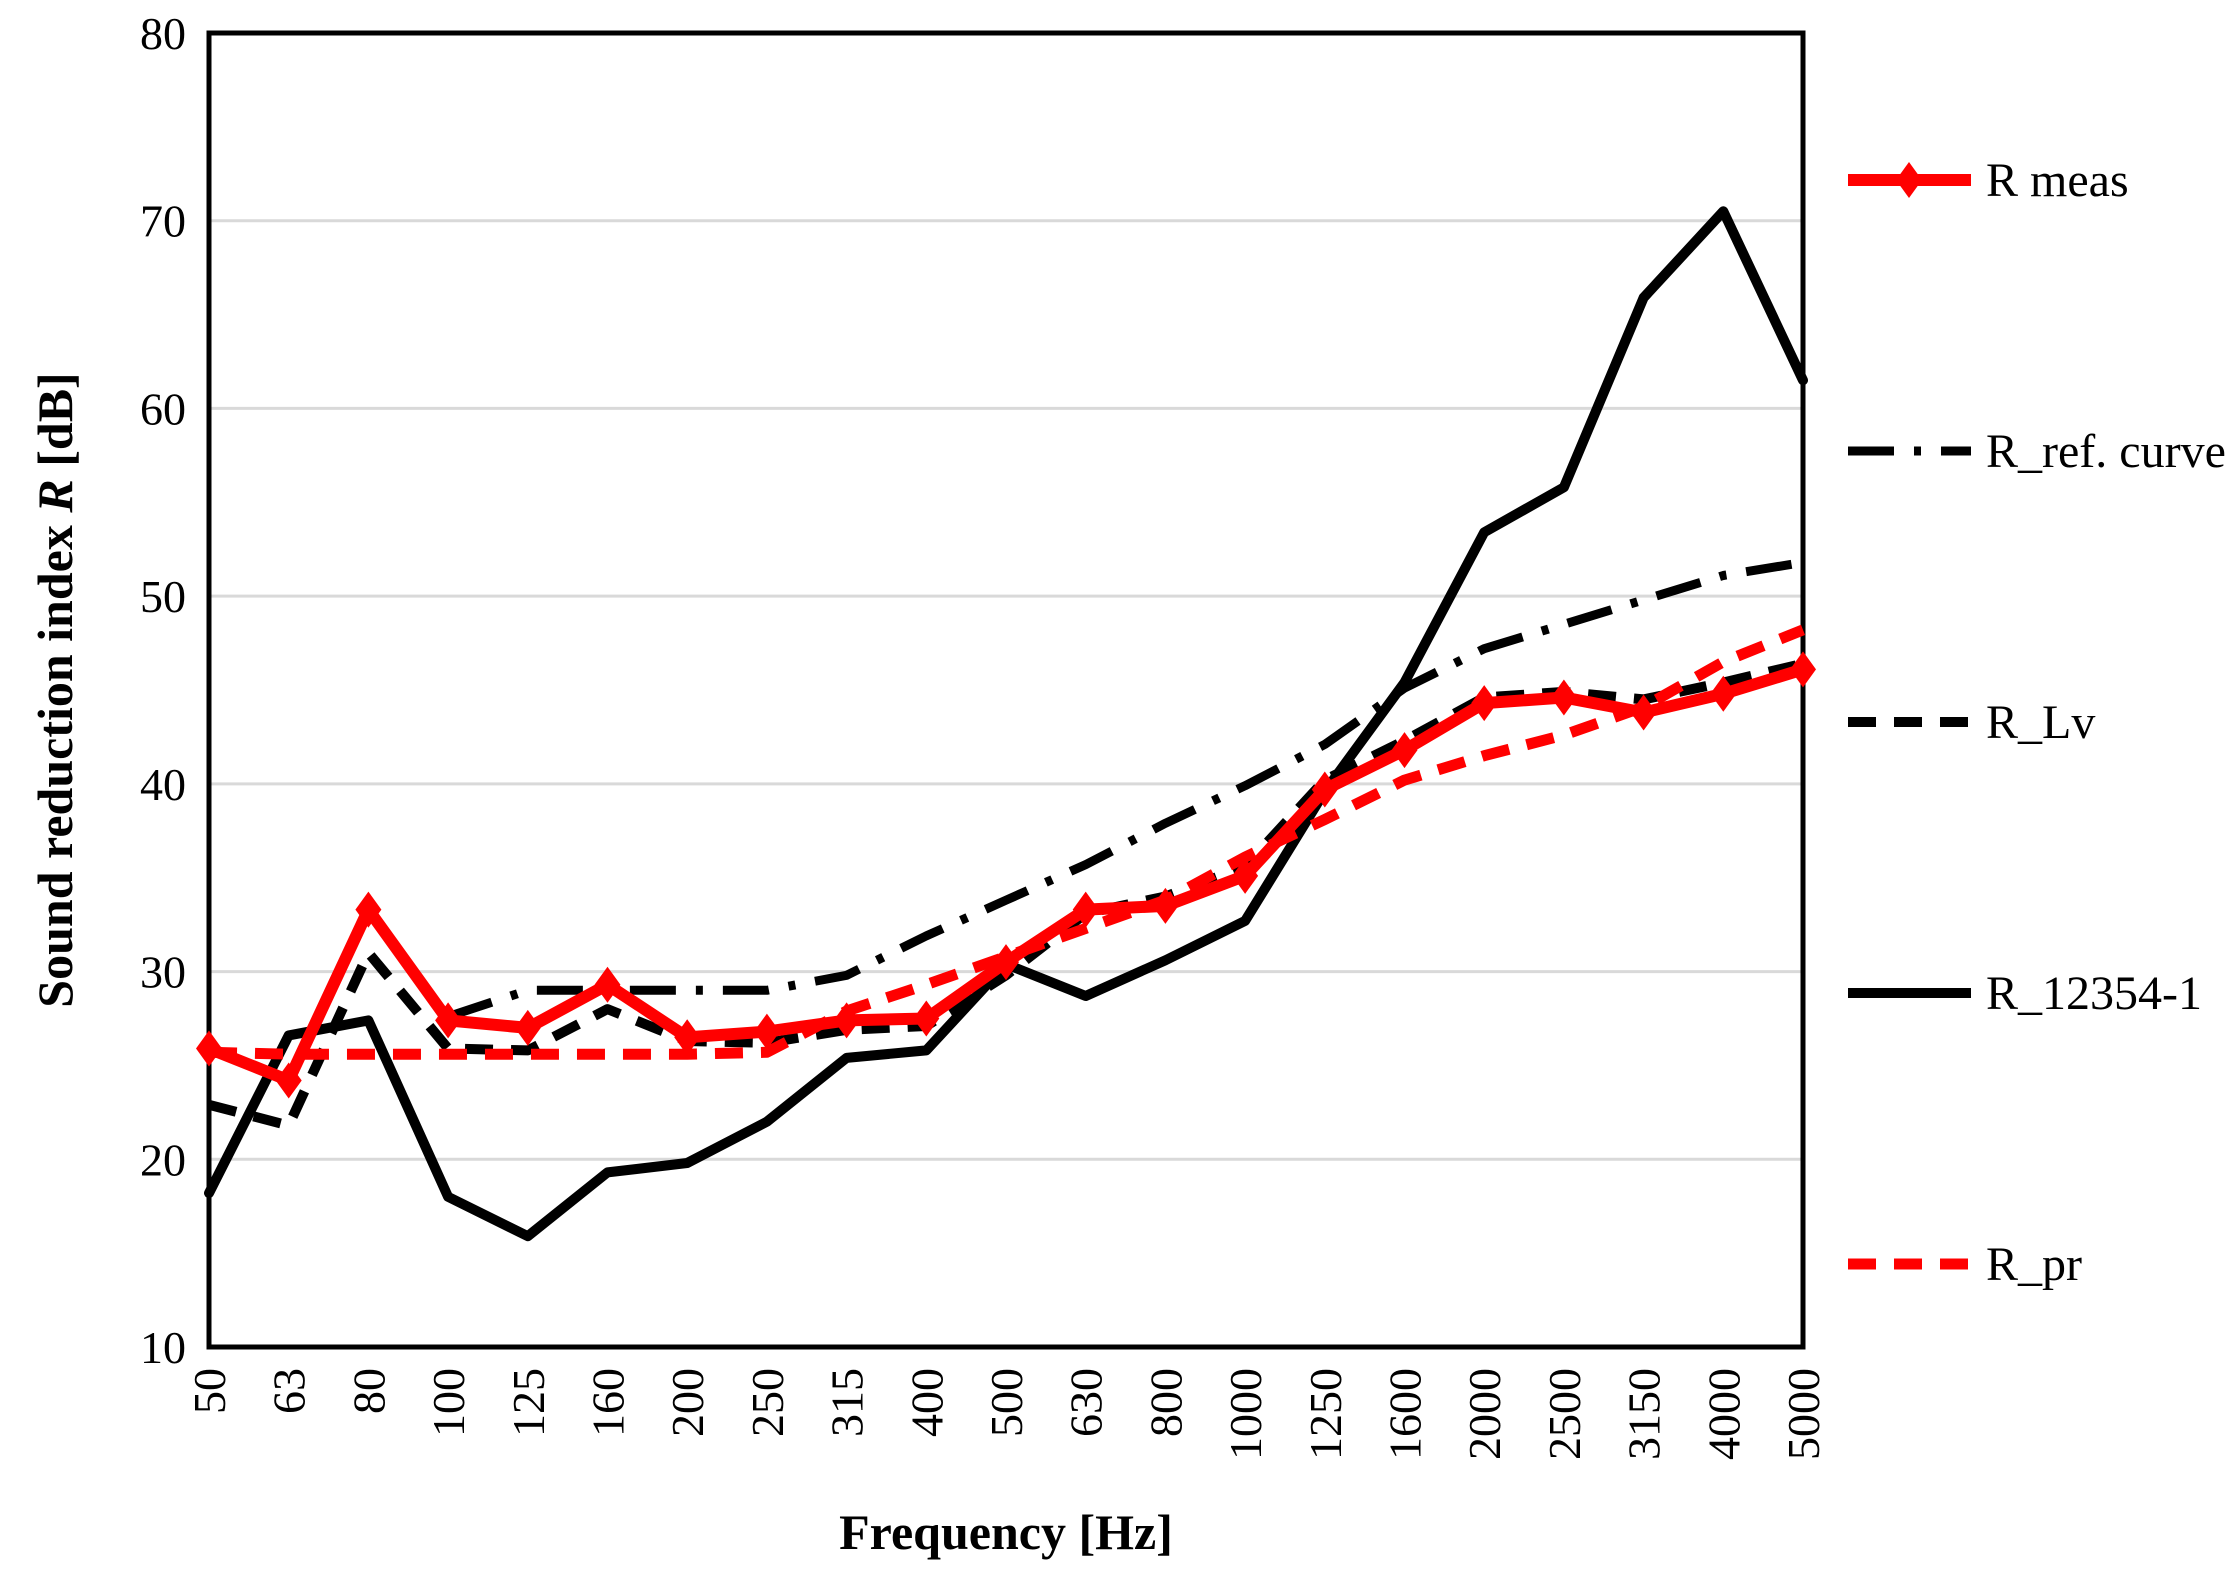  I want to click on x-tick-label: 63, so click(289, 1391).